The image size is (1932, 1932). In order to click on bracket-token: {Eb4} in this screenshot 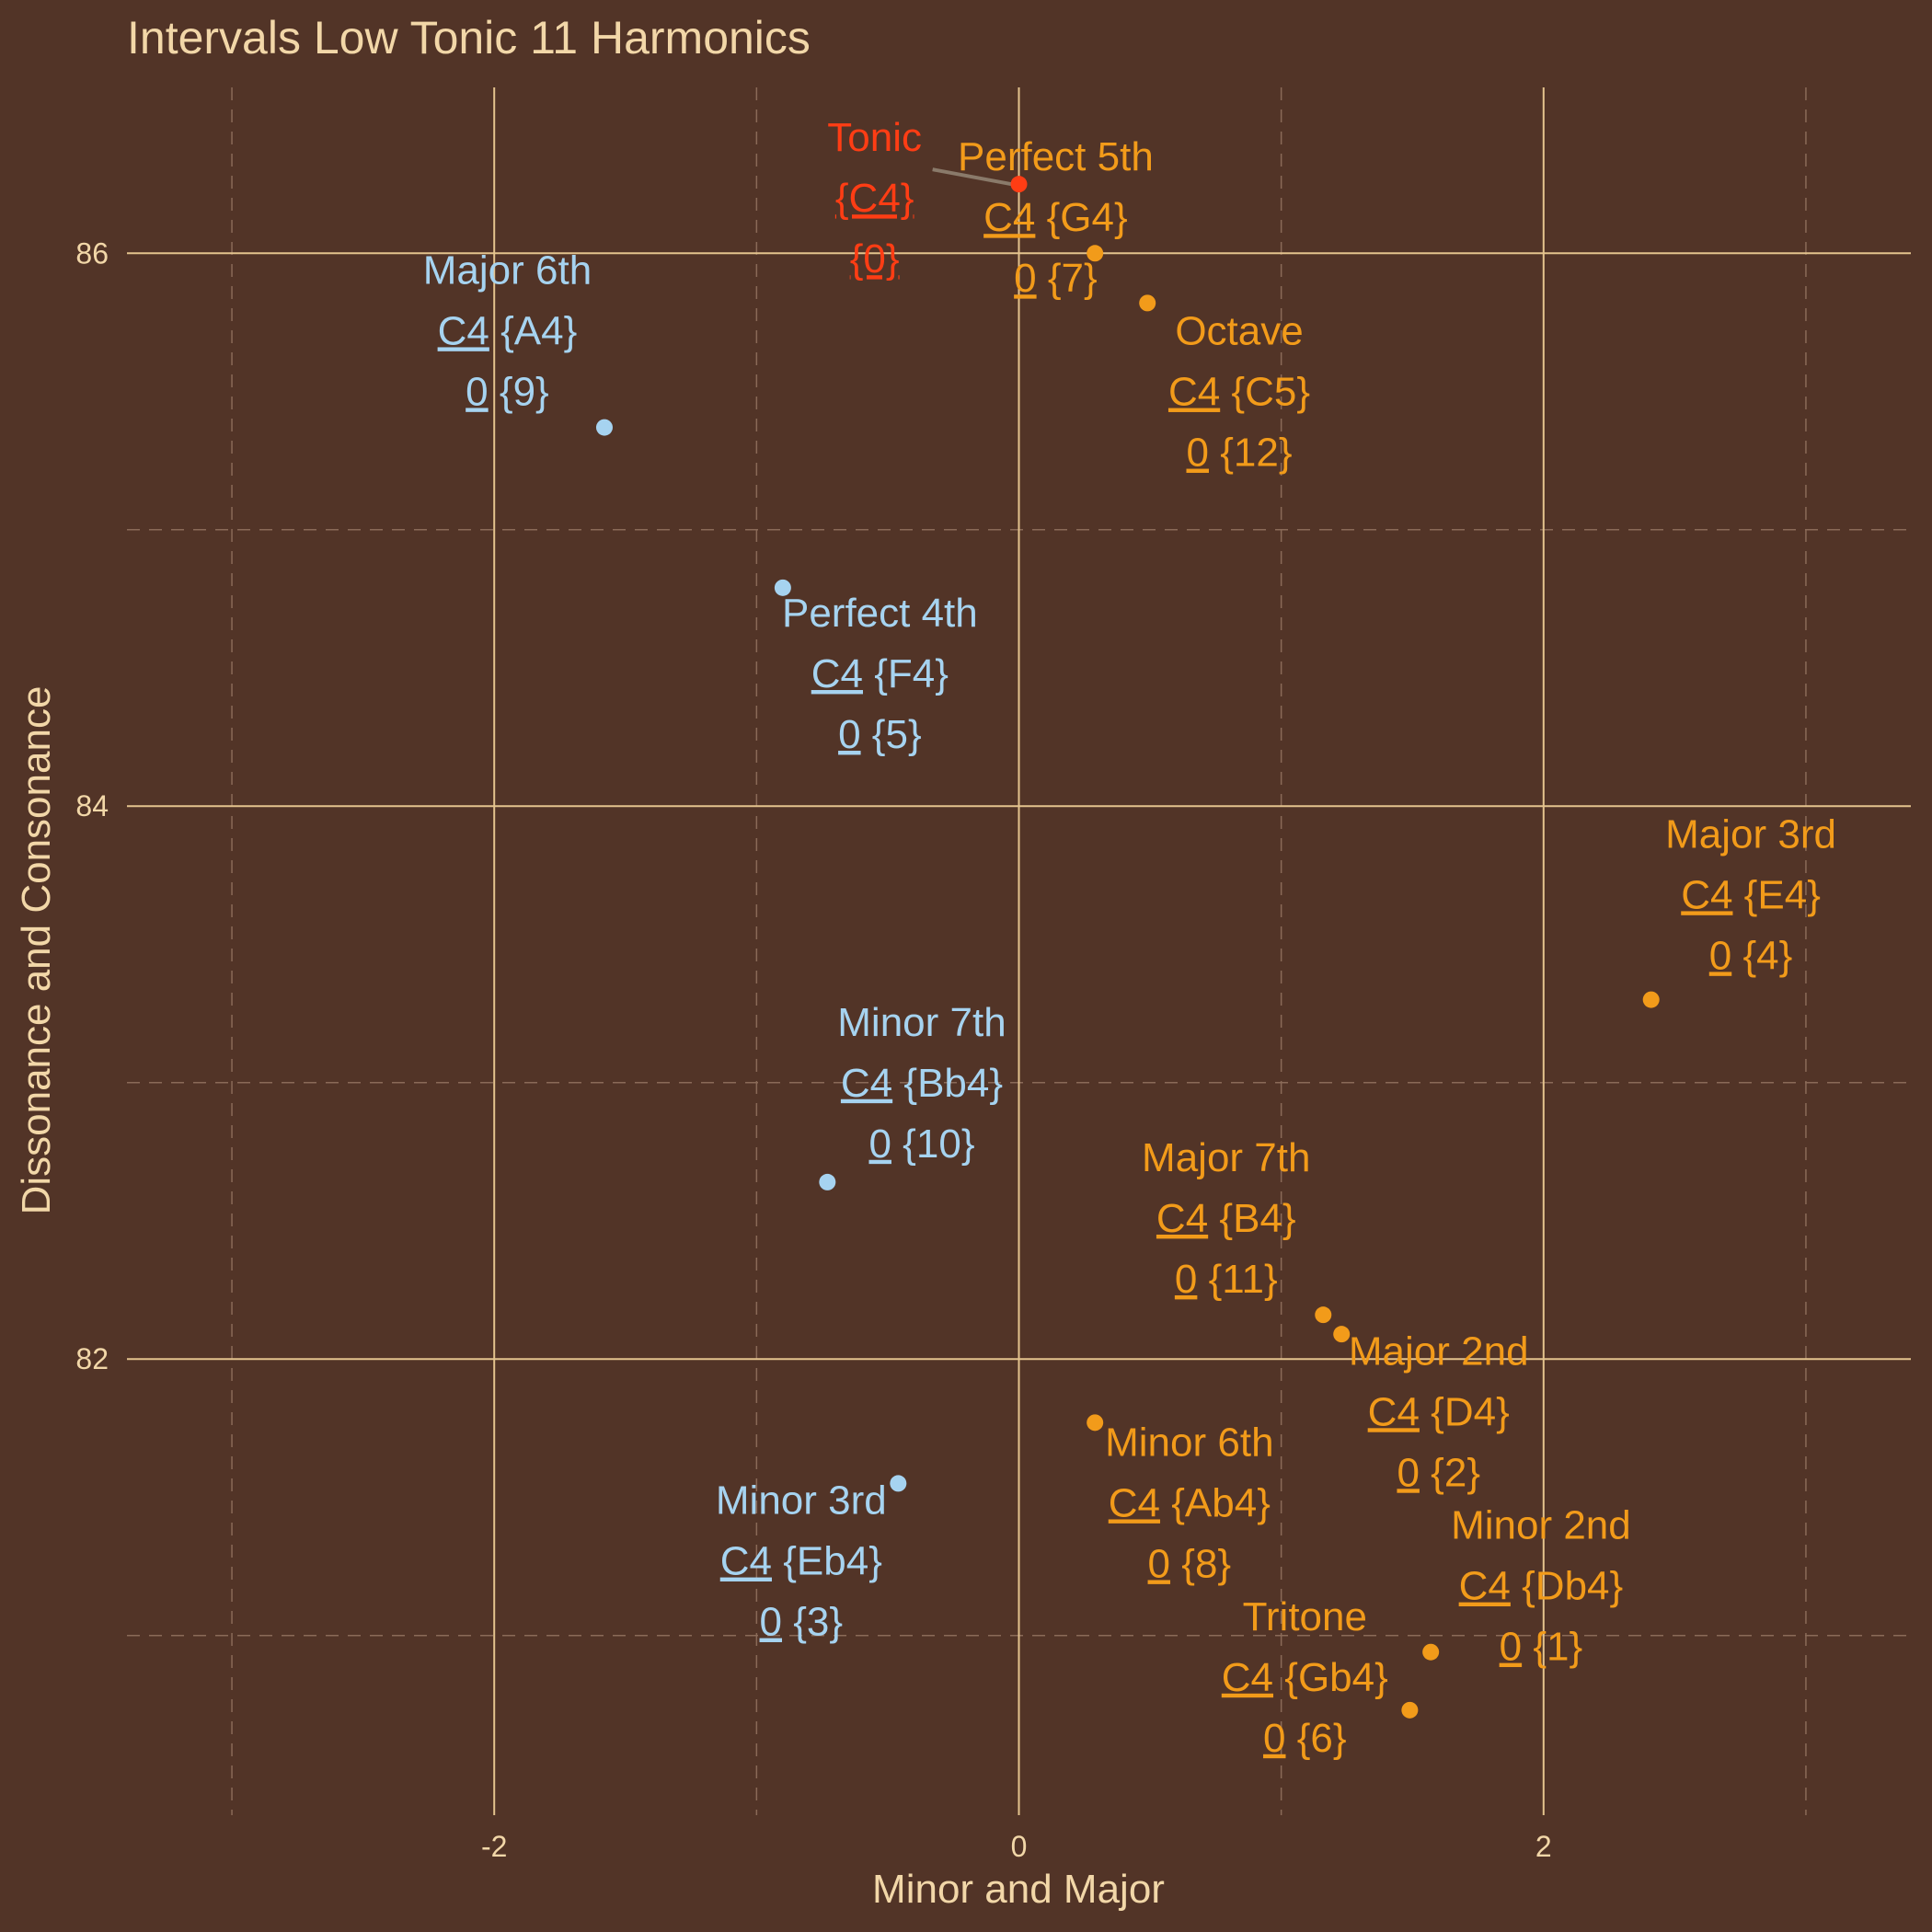, I will do `click(827, 1561)`.